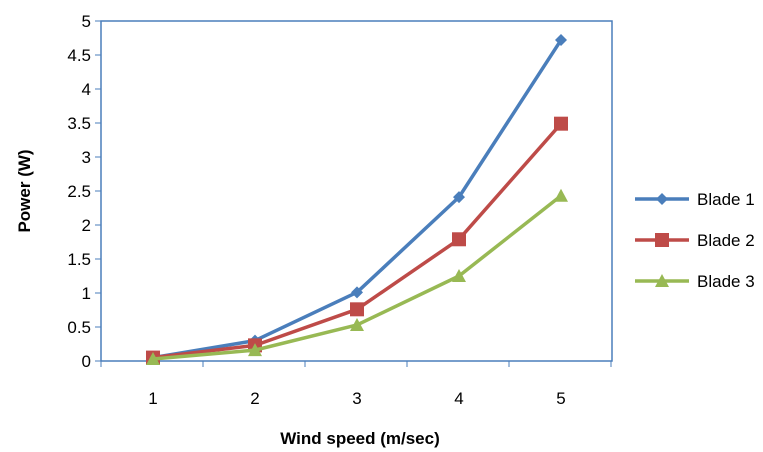 The image size is (763, 452). What do you see at coordinates (560, 398) in the screenshot?
I see `x-tick-label: 5` at bounding box center [560, 398].